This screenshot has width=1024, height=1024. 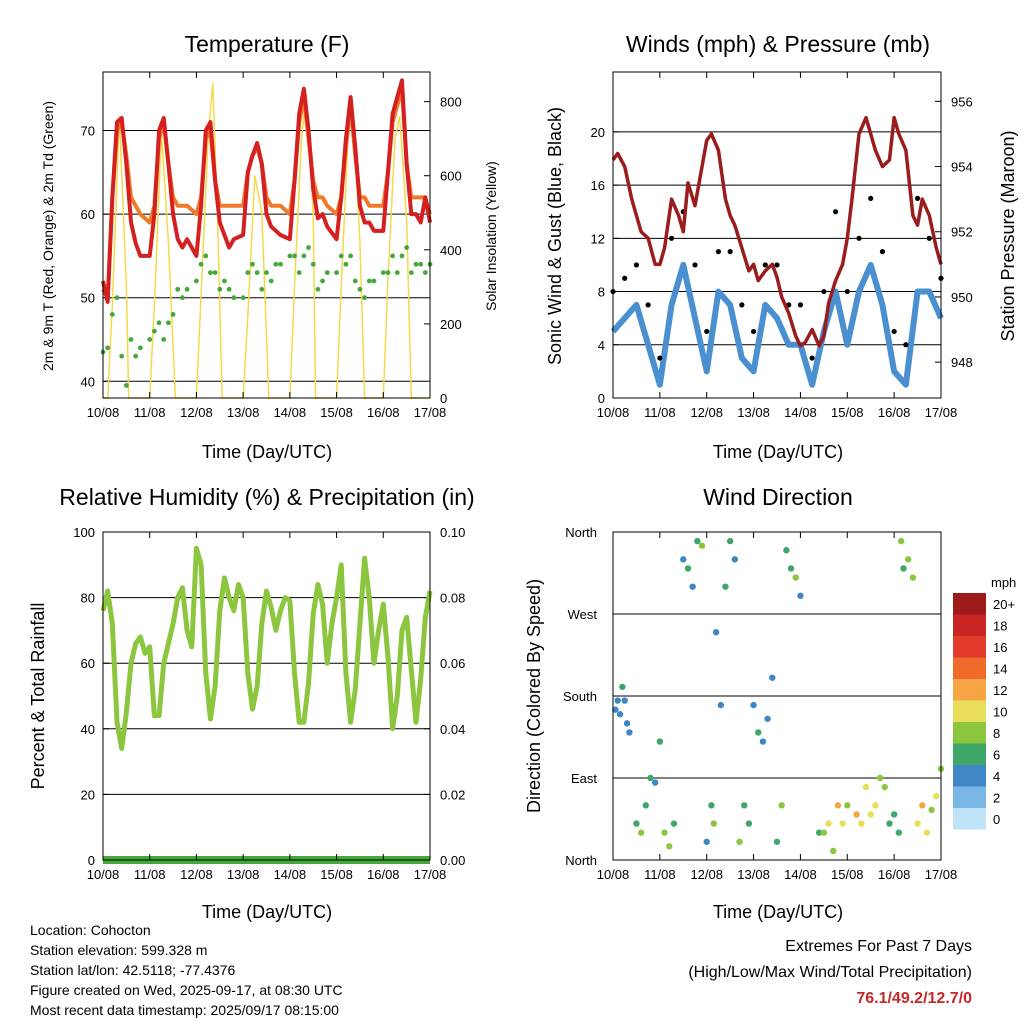 What do you see at coordinates (800, 412) in the screenshot?
I see `winds-xtick-label: 14/08` at bounding box center [800, 412].